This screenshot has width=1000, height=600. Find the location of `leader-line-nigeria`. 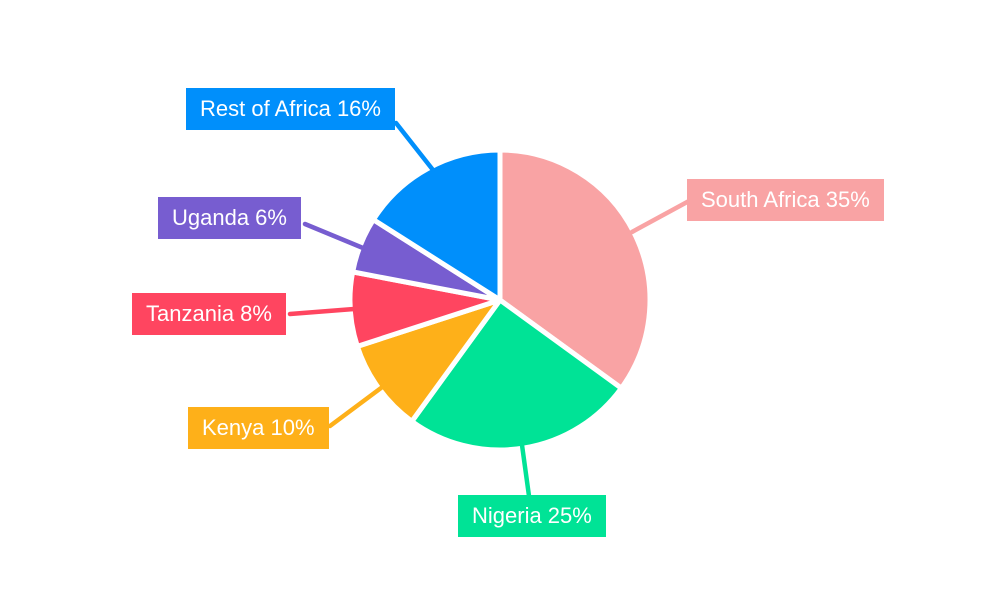

leader-line-nigeria is located at coordinates (525, 470).